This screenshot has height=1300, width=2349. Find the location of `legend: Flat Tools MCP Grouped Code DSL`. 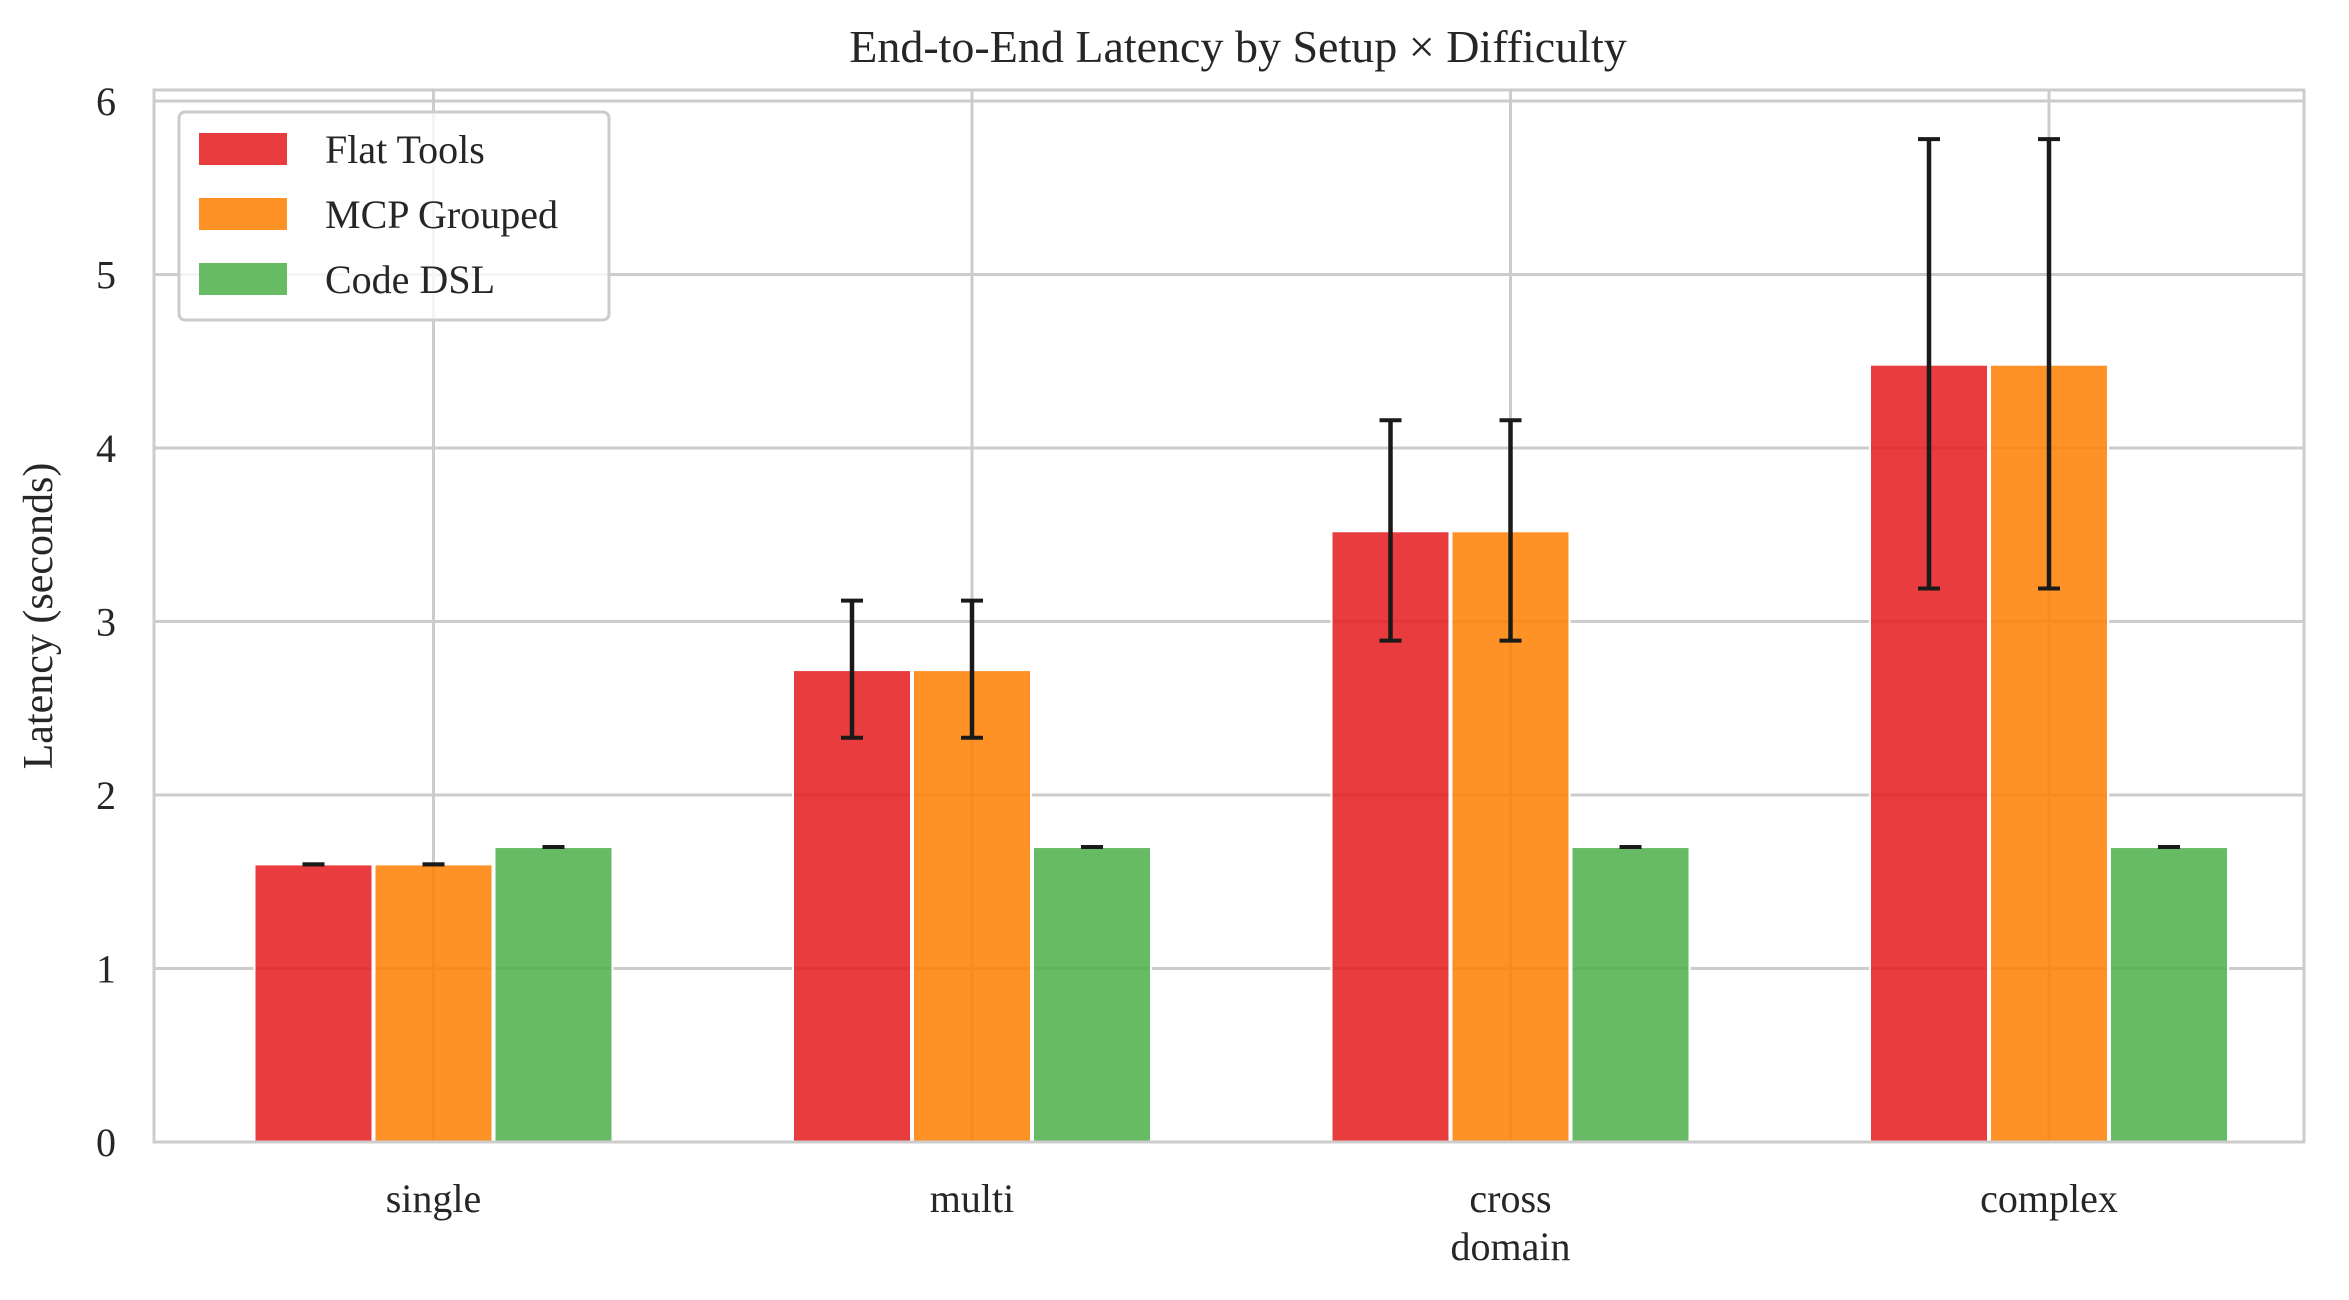

legend: Flat Tools MCP Grouped Code DSL is located at coordinates (394, 216).